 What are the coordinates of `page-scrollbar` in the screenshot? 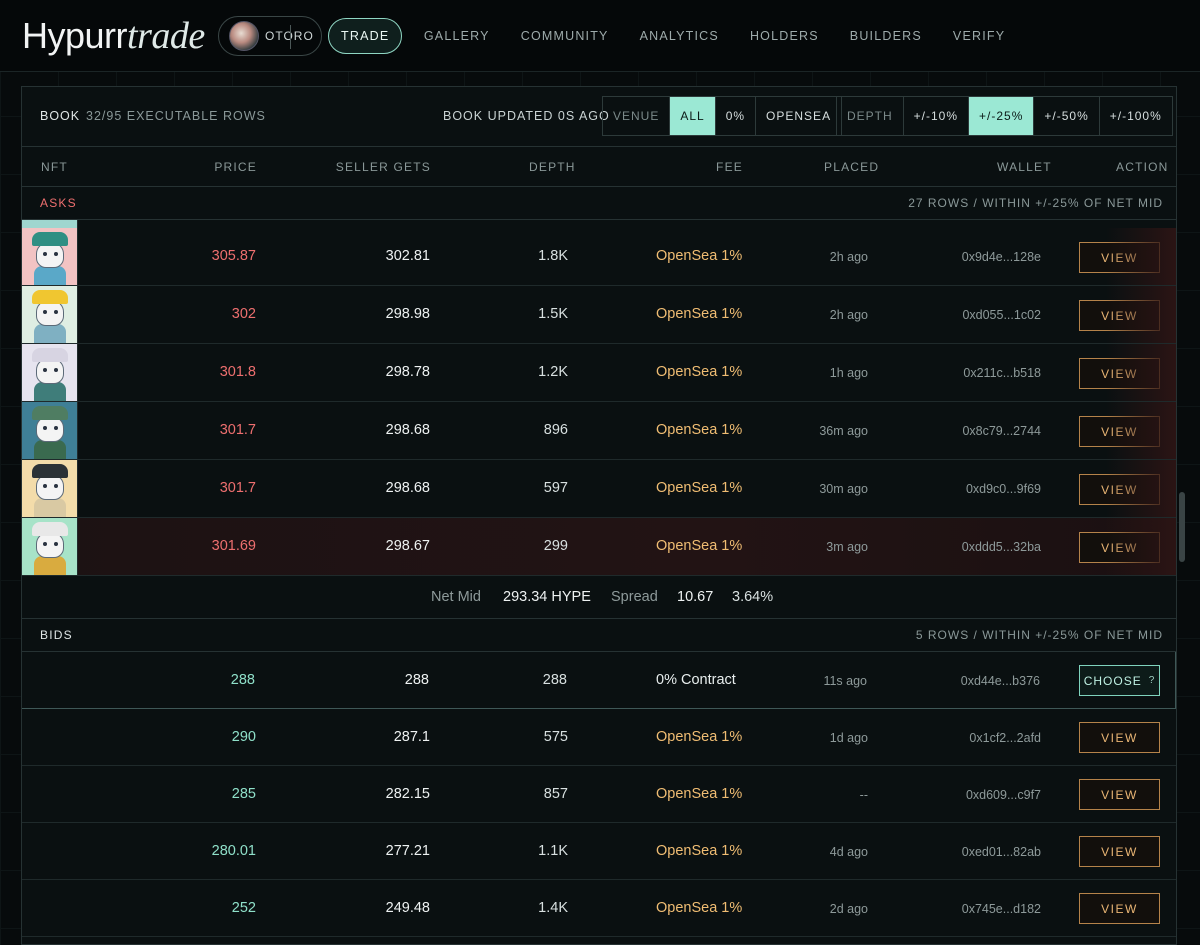 It's located at (1182, 527).